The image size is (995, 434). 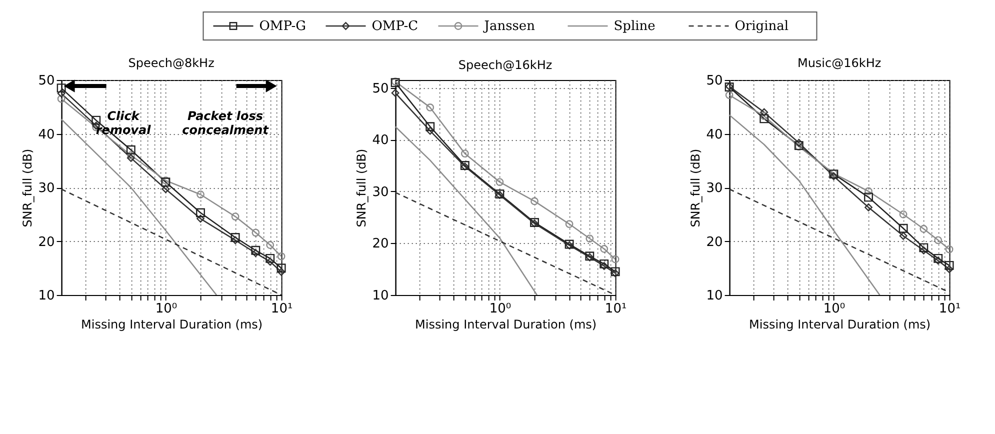 I want to click on chart-title: Speech@16kHz, so click(x=505, y=65).